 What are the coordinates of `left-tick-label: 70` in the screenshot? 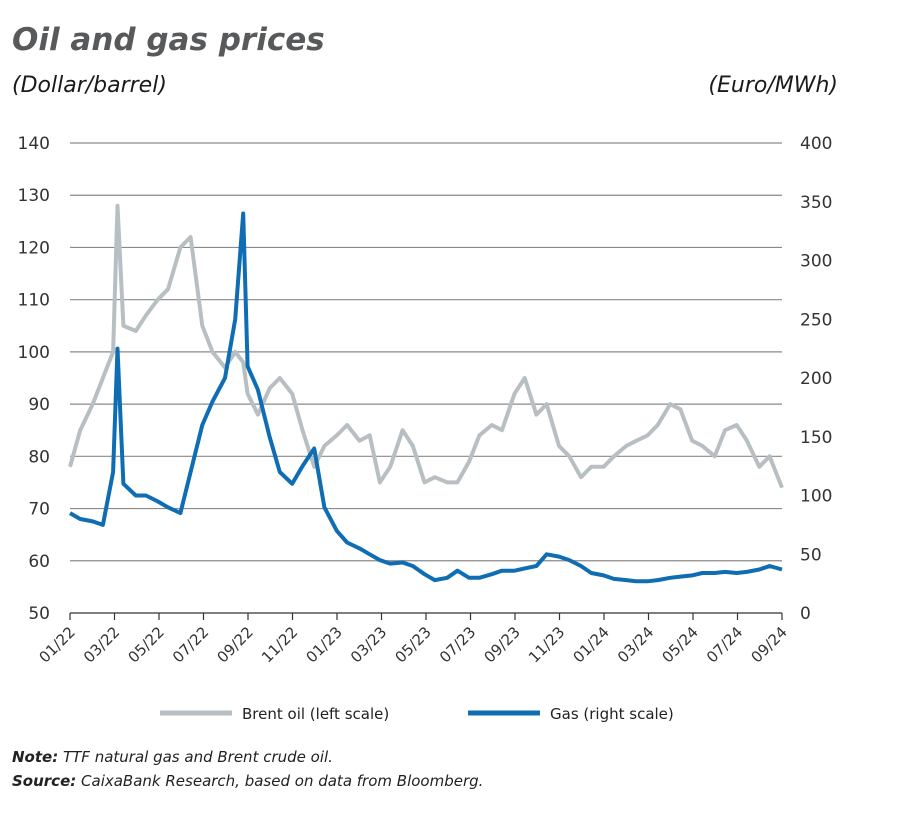 It's located at (39, 510).